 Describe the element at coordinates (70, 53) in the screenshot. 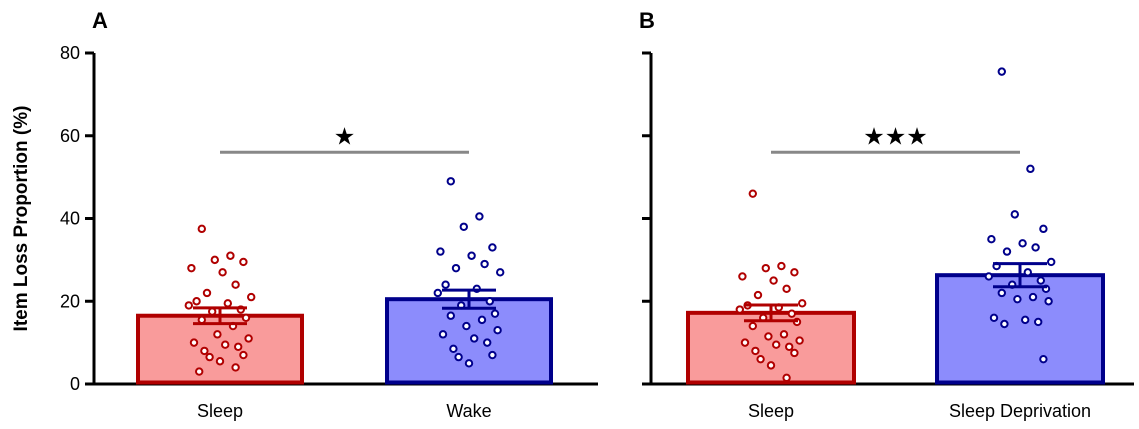

I see `y-tick-label: 80` at that location.